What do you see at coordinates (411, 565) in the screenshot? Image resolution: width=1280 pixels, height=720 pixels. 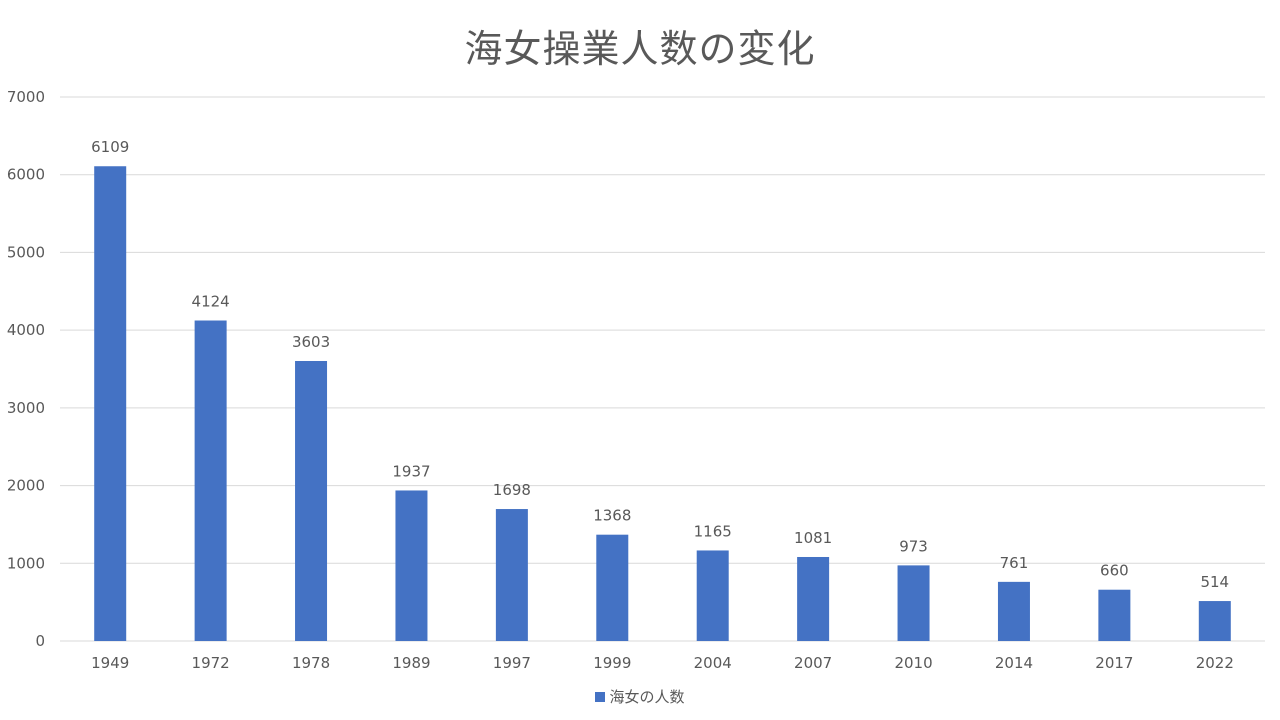 I see `bar-1989` at bounding box center [411, 565].